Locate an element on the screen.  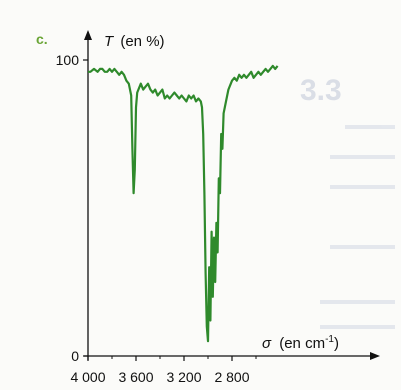
x-axis-arrow is located at coordinates (375, 356).